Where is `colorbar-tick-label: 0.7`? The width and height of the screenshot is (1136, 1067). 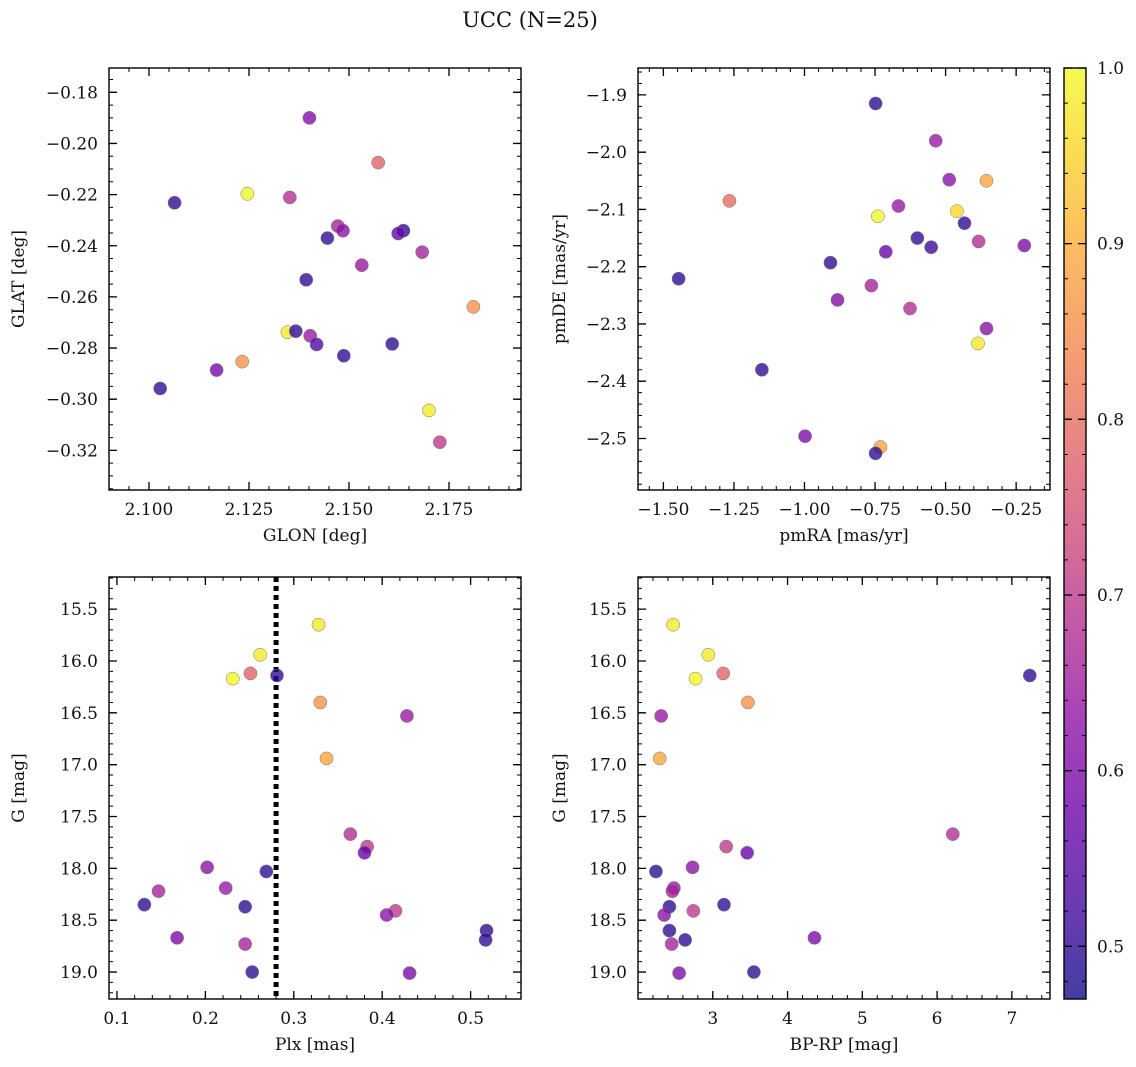
colorbar-tick-label: 0.7 is located at coordinates (1110, 596).